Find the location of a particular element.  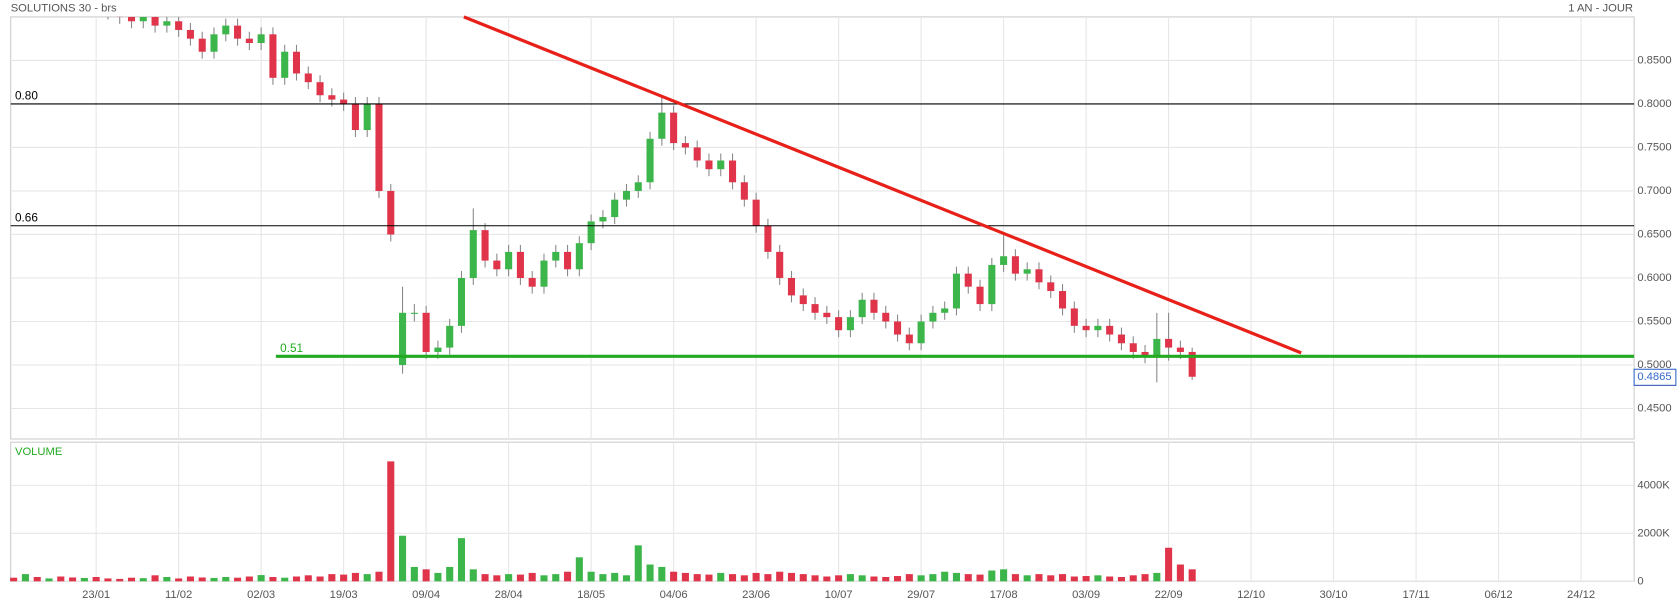

y-tick-label: 0.8500 is located at coordinates (1654, 60).